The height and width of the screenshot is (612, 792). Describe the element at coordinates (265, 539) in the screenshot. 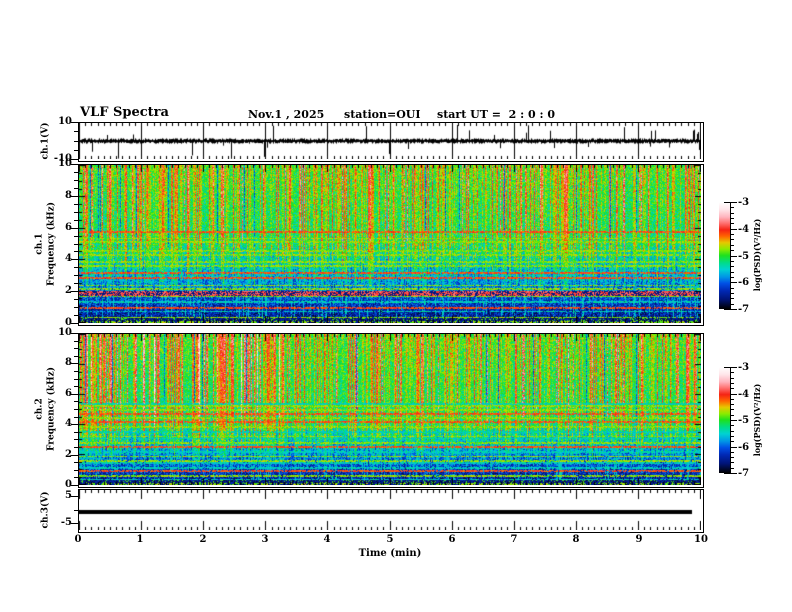

I see `x-tick-label: 3` at that location.